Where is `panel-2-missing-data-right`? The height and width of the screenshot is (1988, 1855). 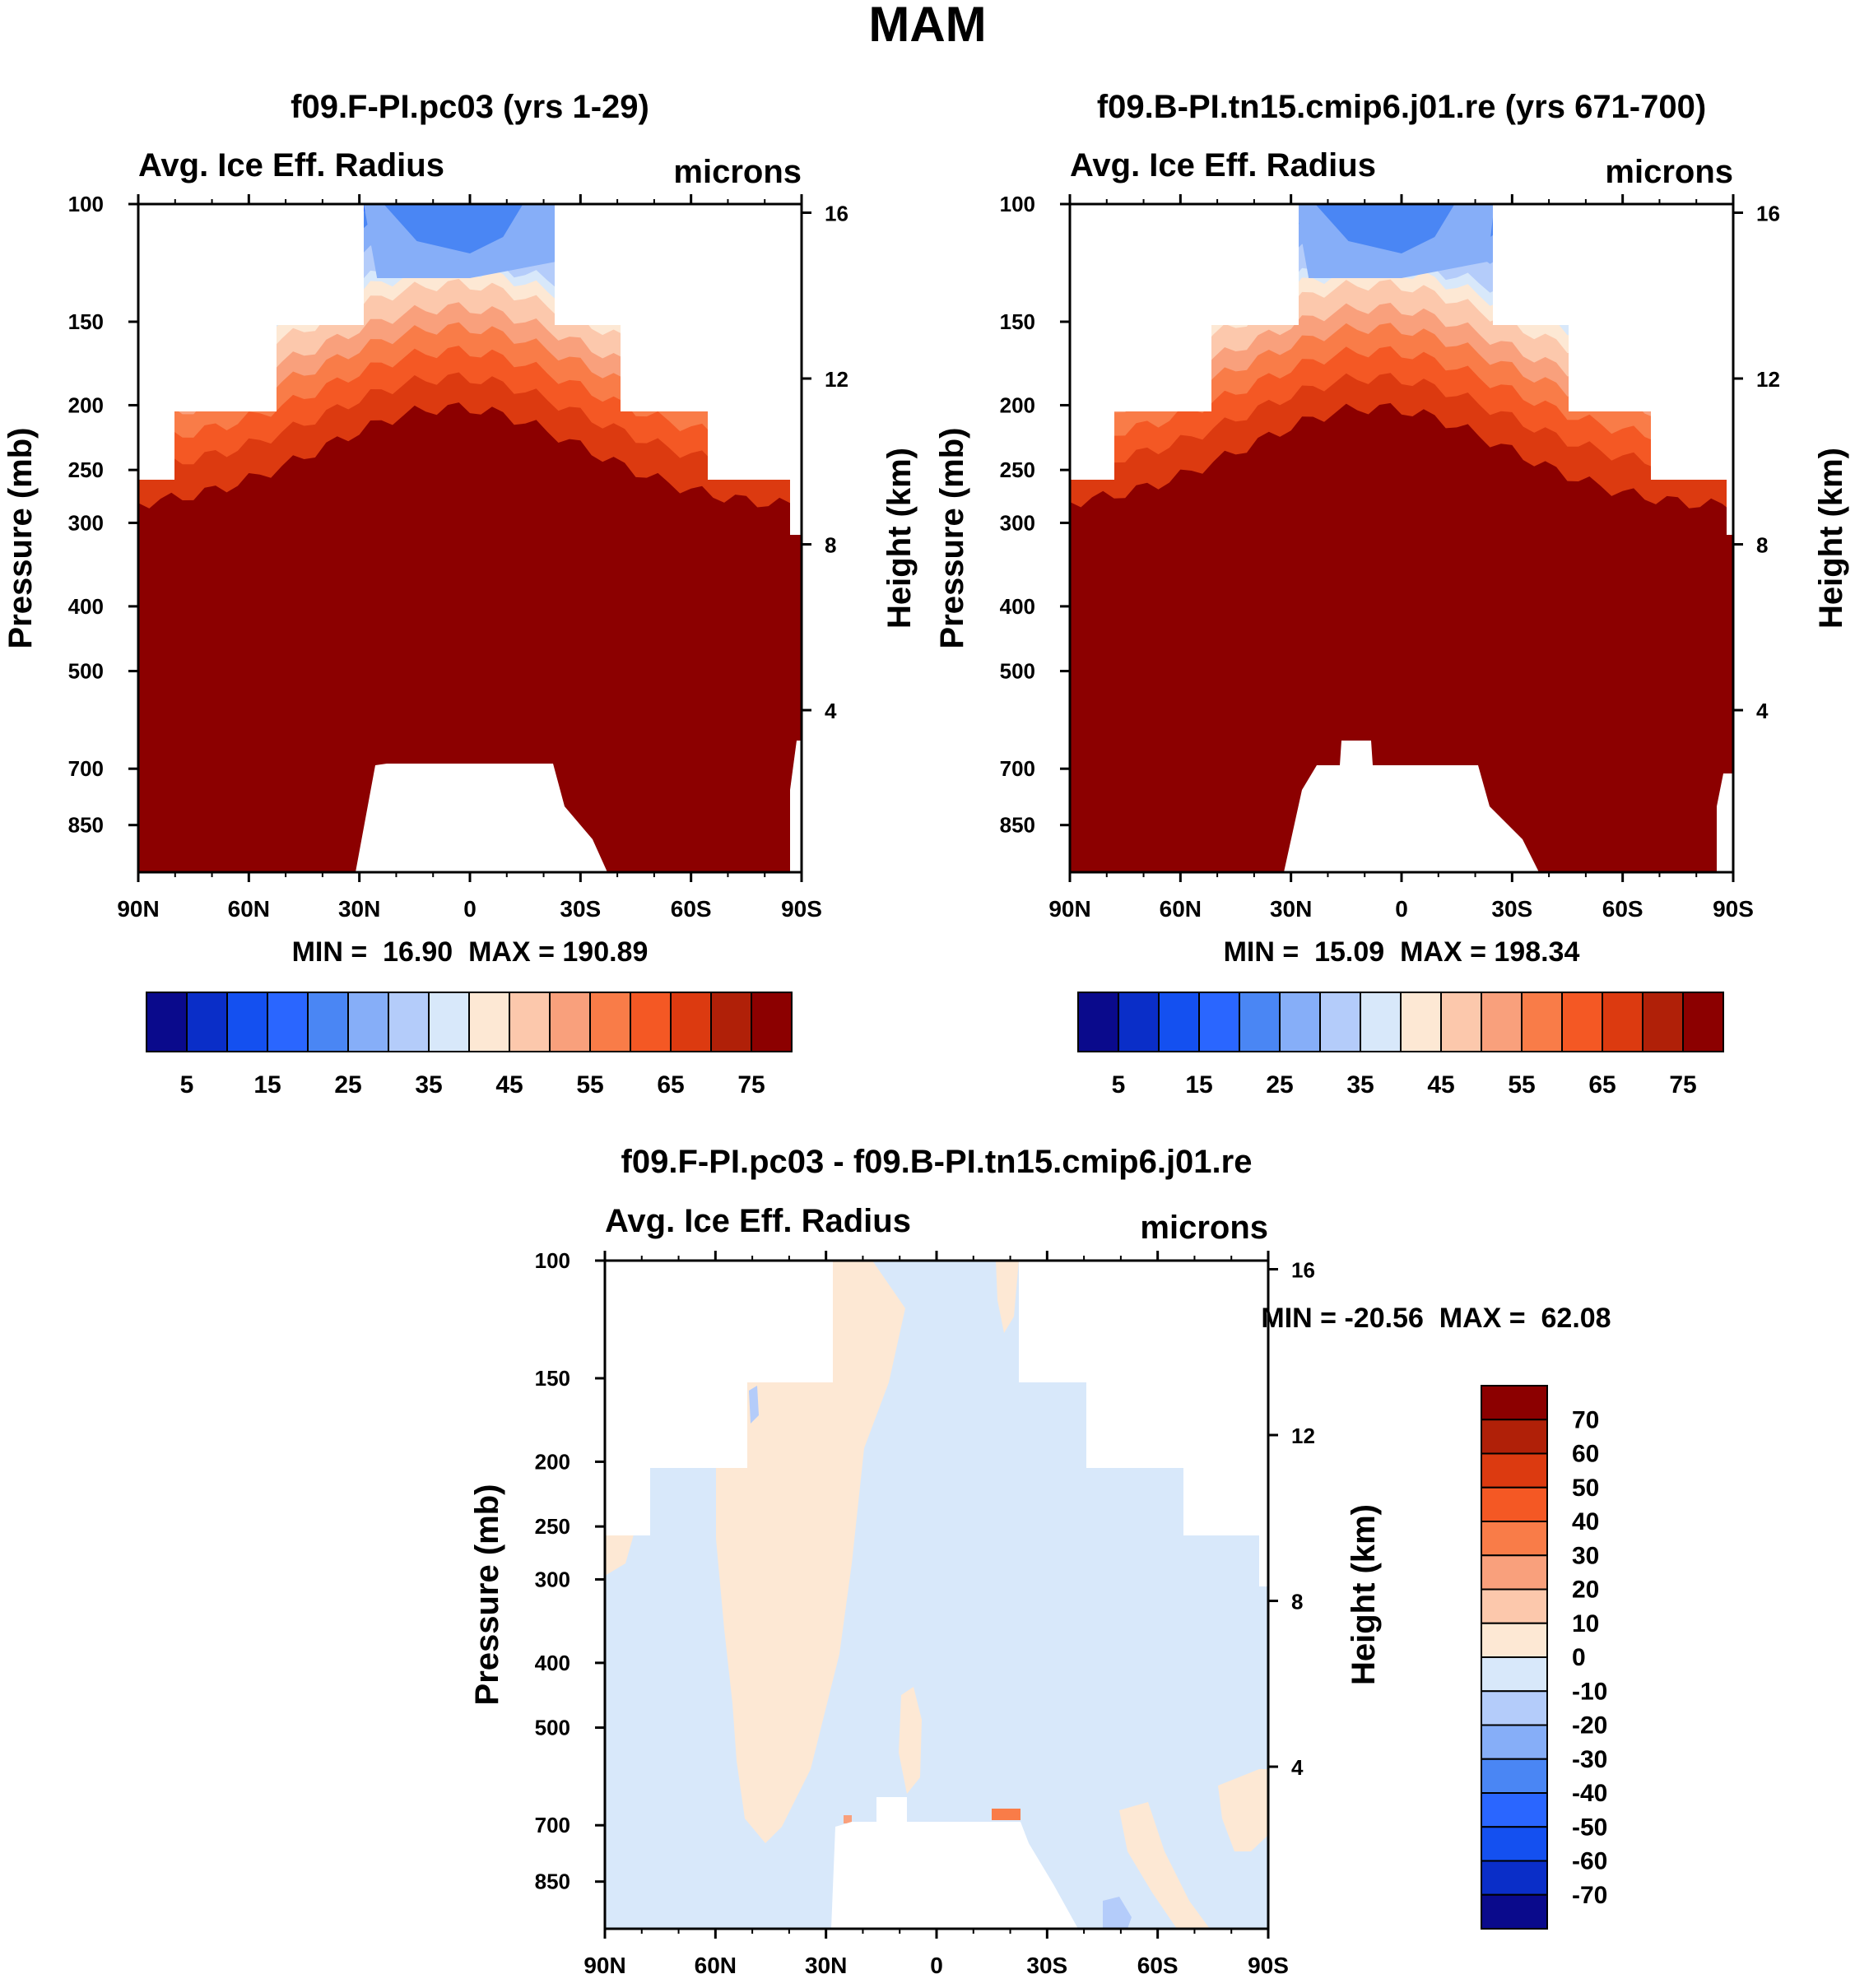
panel-2-missing-data-right is located at coordinates (1613, 369).